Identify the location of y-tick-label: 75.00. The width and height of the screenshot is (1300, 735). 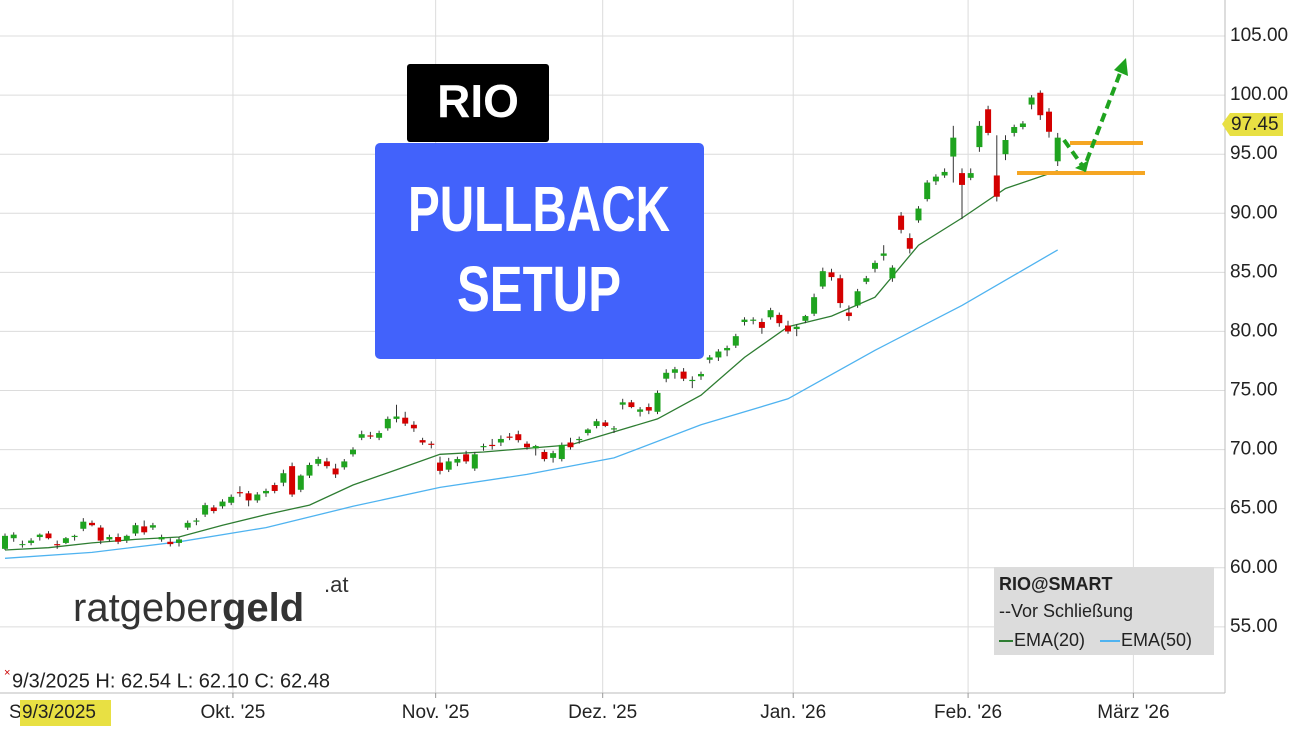
(1254, 390).